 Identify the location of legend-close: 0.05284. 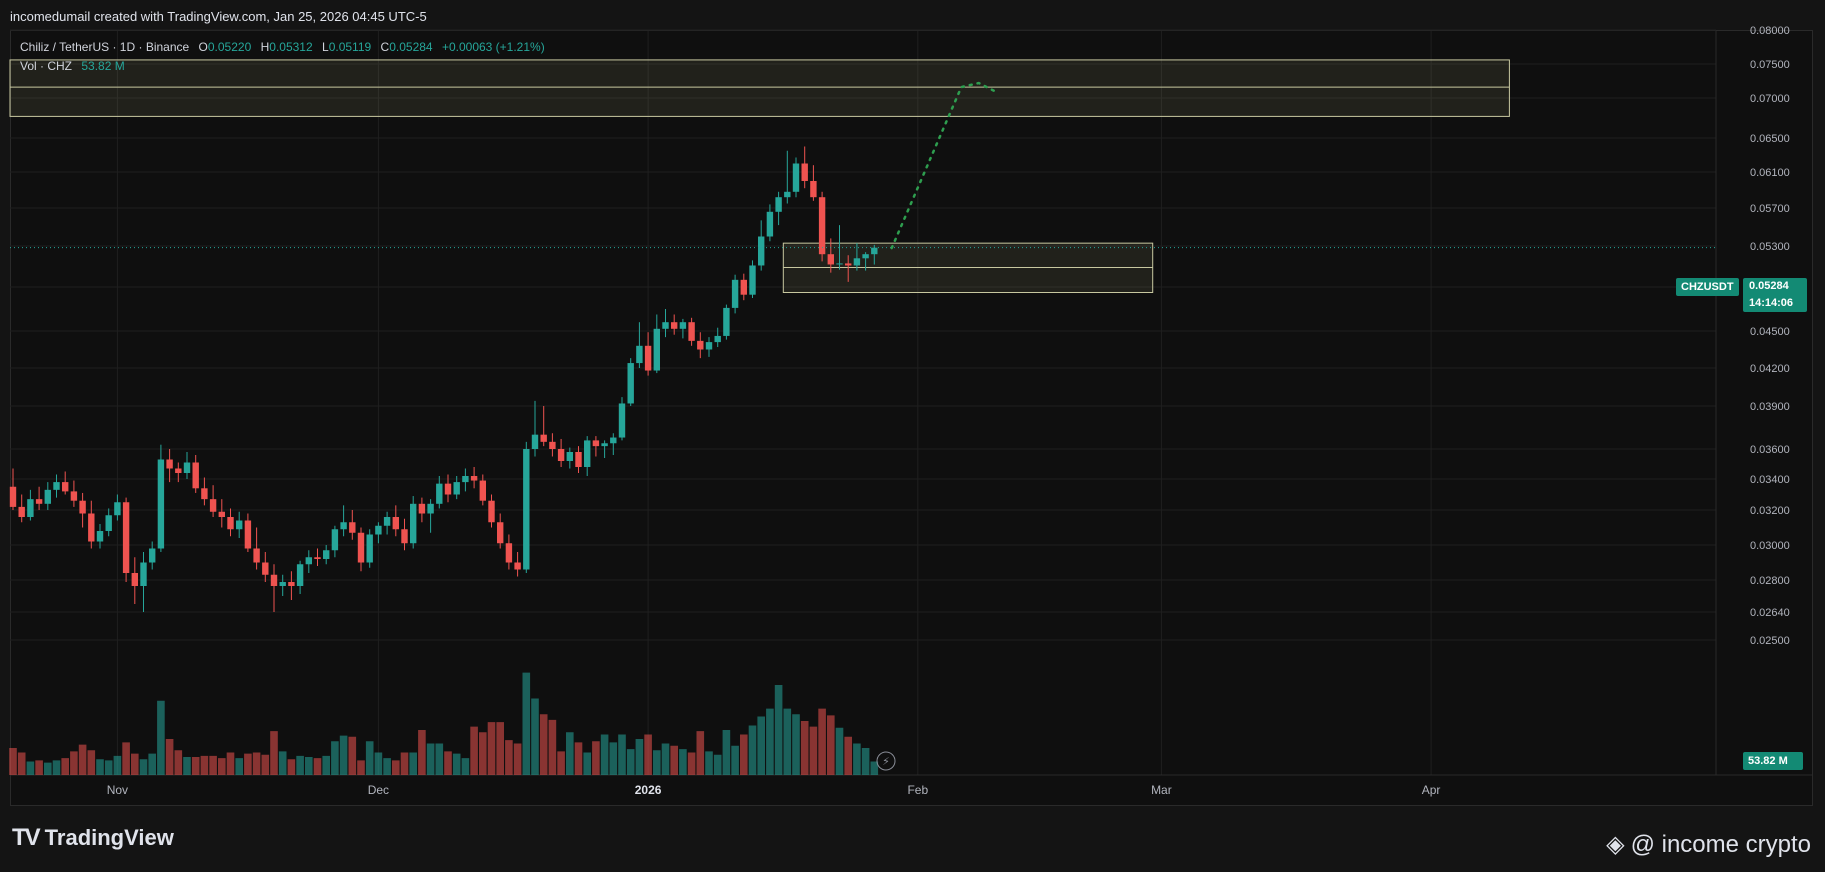
(411, 47).